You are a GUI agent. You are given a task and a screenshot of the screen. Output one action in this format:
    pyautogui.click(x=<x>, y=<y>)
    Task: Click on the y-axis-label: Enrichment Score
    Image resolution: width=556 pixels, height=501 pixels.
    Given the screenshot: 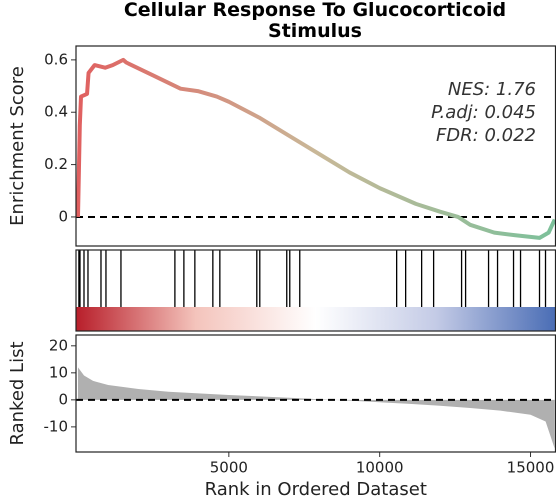 What is the action you would take?
    pyautogui.click(x=17, y=146)
    